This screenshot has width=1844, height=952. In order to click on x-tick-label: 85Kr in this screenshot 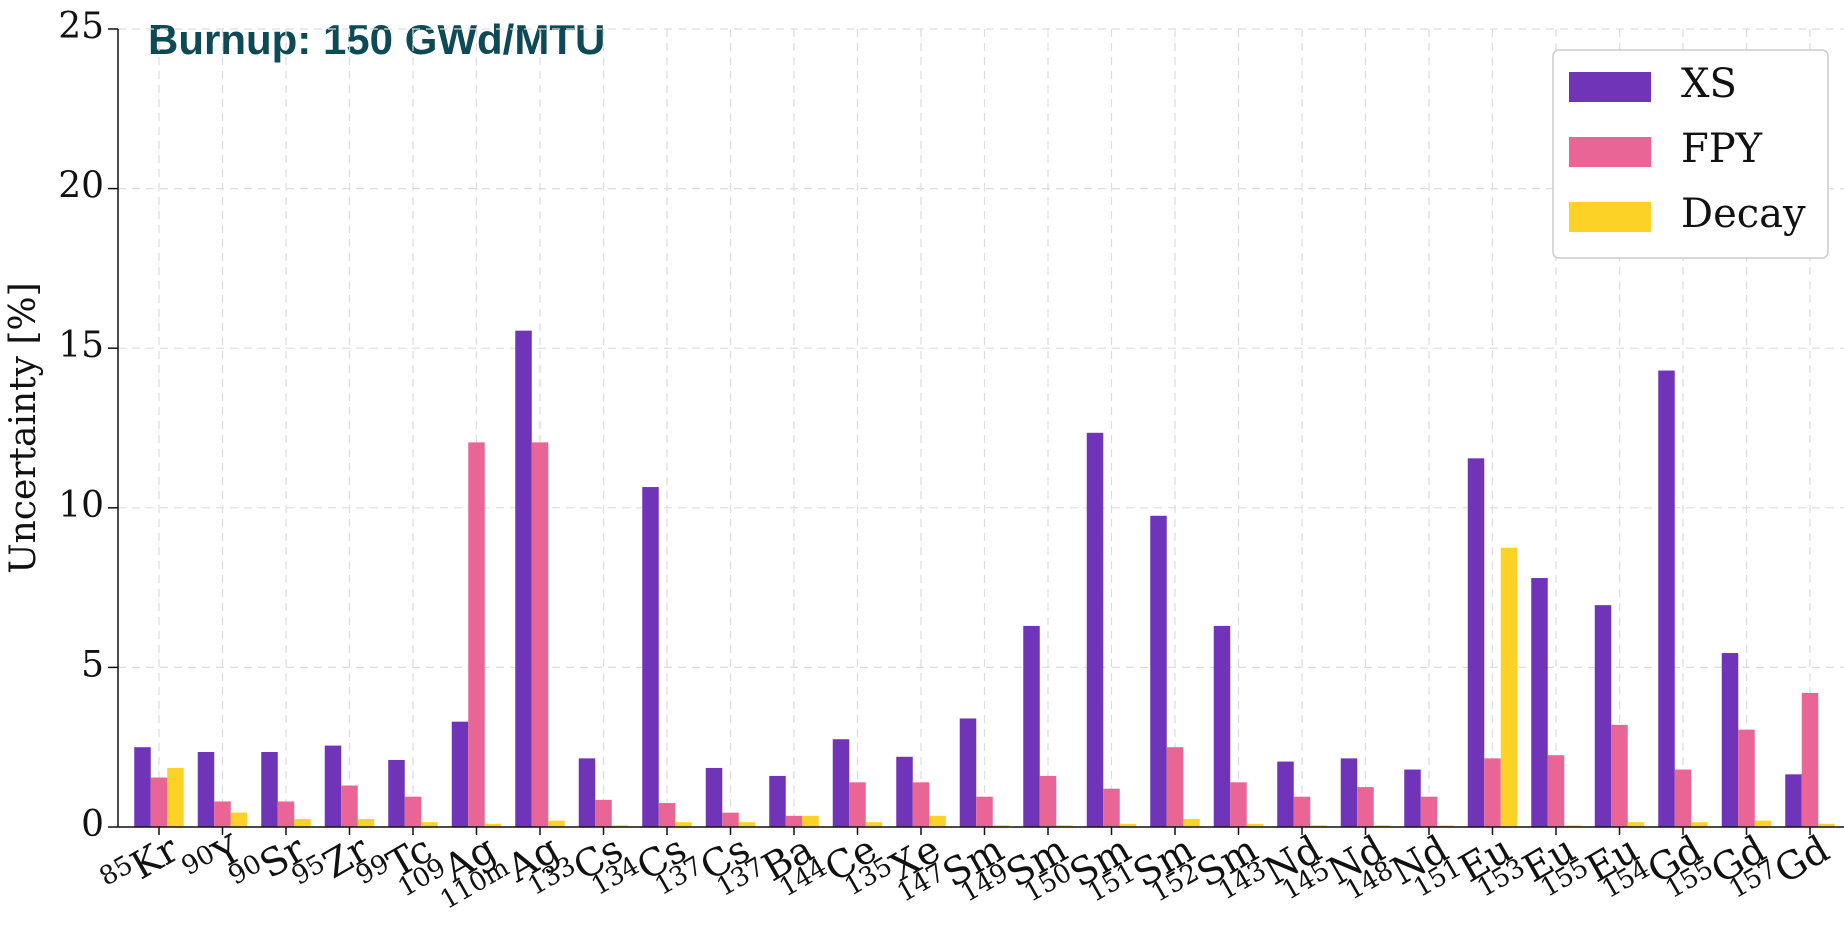, I will do `click(141, 865)`.